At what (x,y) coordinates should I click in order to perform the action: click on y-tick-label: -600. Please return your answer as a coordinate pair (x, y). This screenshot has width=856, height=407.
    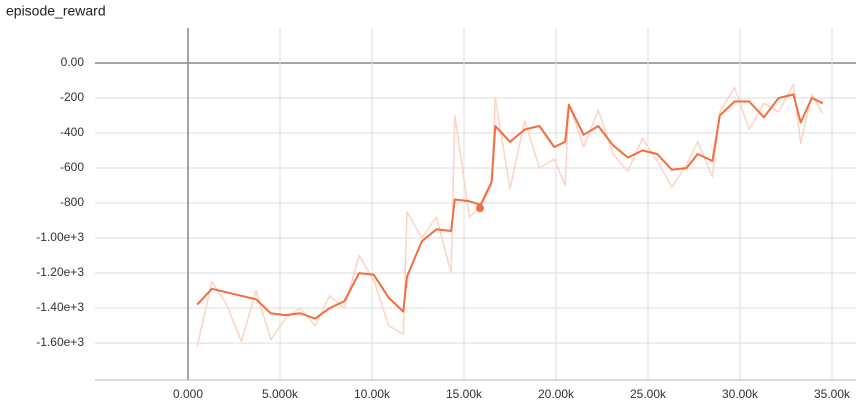
    Looking at the image, I should click on (72, 167).